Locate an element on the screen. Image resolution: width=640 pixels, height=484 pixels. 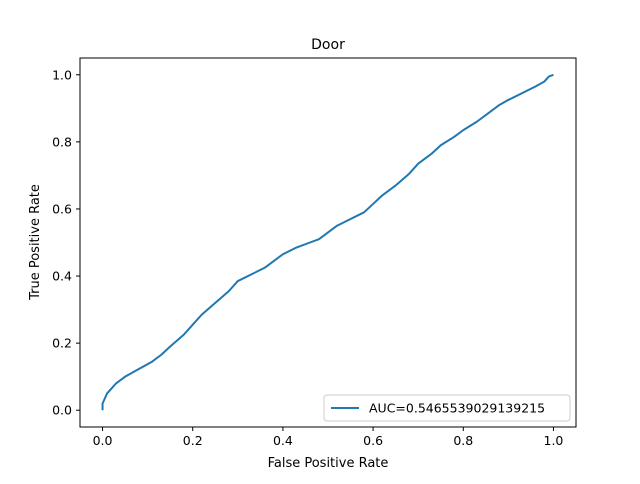
y-axis-ticks: 0.0 0.2 0.4 0.6 0.8 1.0 is located at coordinates (66, 242).